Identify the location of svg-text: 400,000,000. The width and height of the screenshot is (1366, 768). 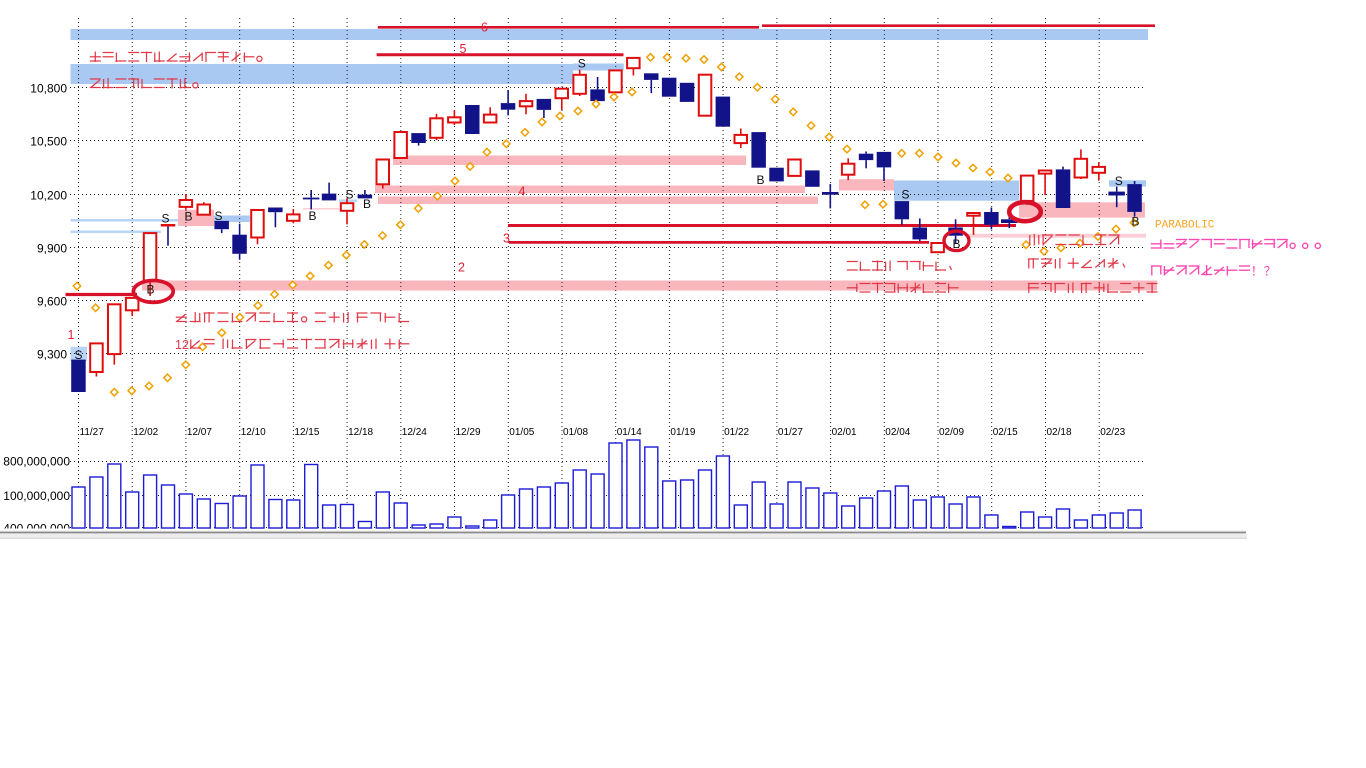
(36, 529).